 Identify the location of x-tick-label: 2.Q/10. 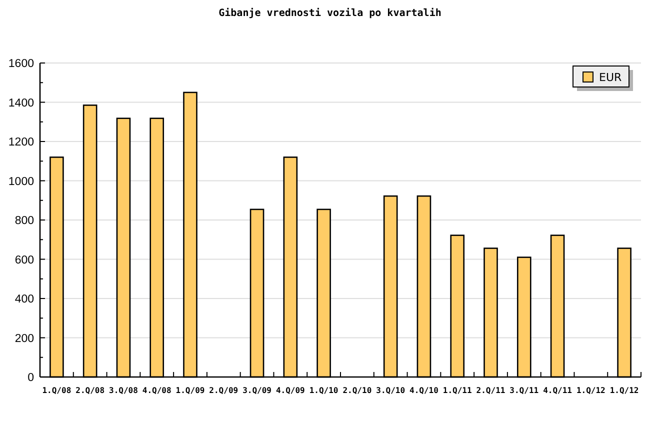
(357, 390).